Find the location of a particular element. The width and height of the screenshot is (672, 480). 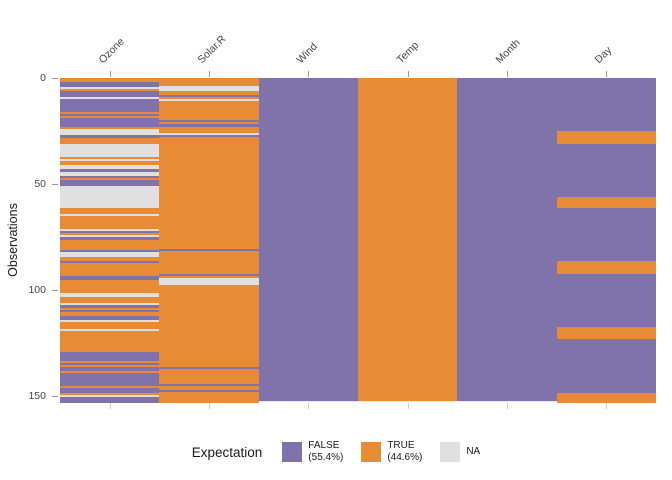

column-label-Day: Day is located at coordinates (603, 55).